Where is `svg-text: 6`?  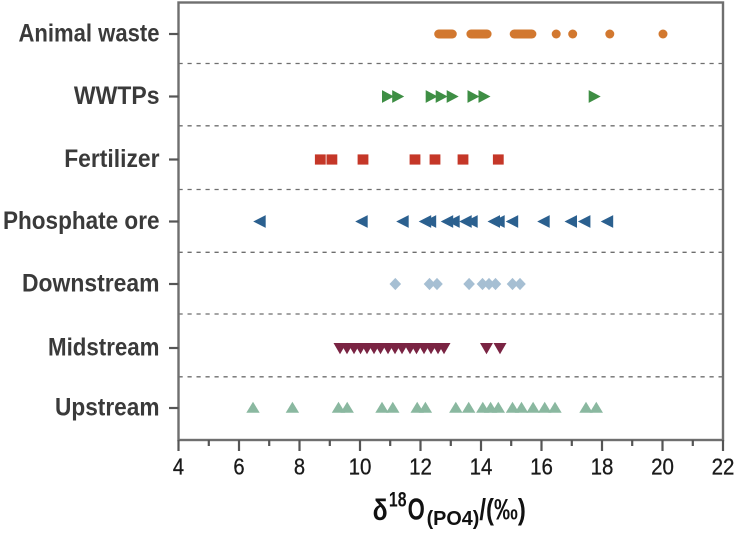 svg-text: 6 is located at coordinates (238, 467).